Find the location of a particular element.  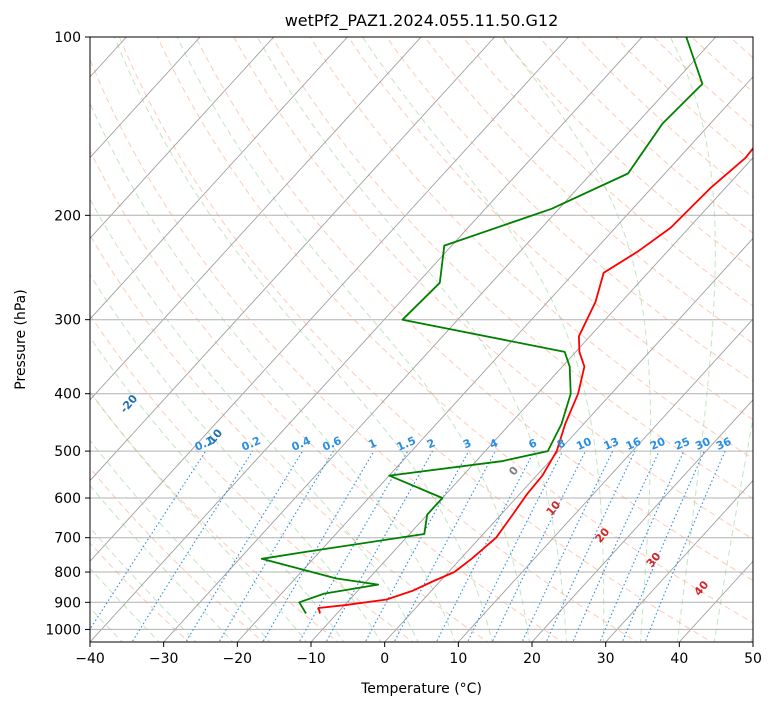

y-tick-label: 100 is located at coordinates (67, 38).